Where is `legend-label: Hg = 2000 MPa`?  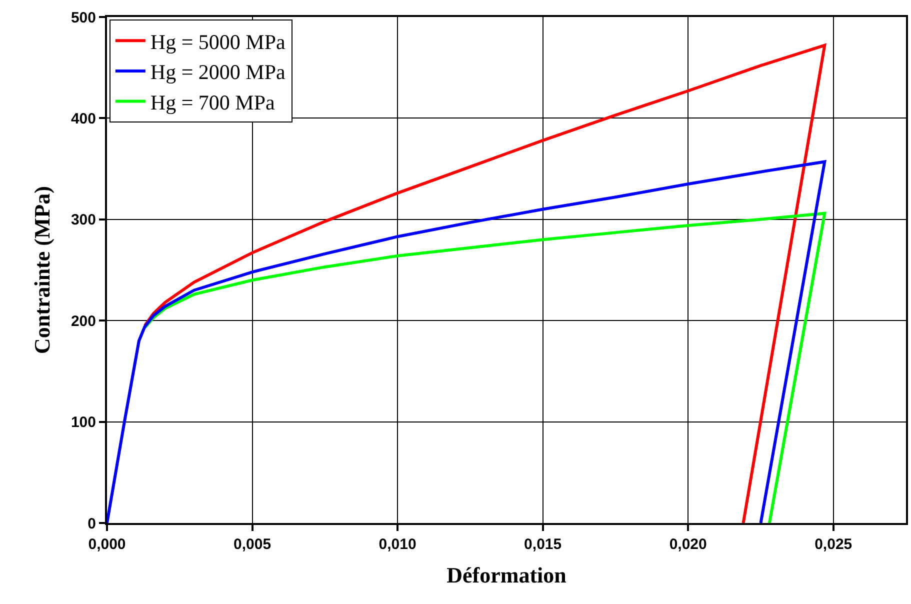
legend-label: Hg = 2000 MPa is located at coordinates (218, 72).